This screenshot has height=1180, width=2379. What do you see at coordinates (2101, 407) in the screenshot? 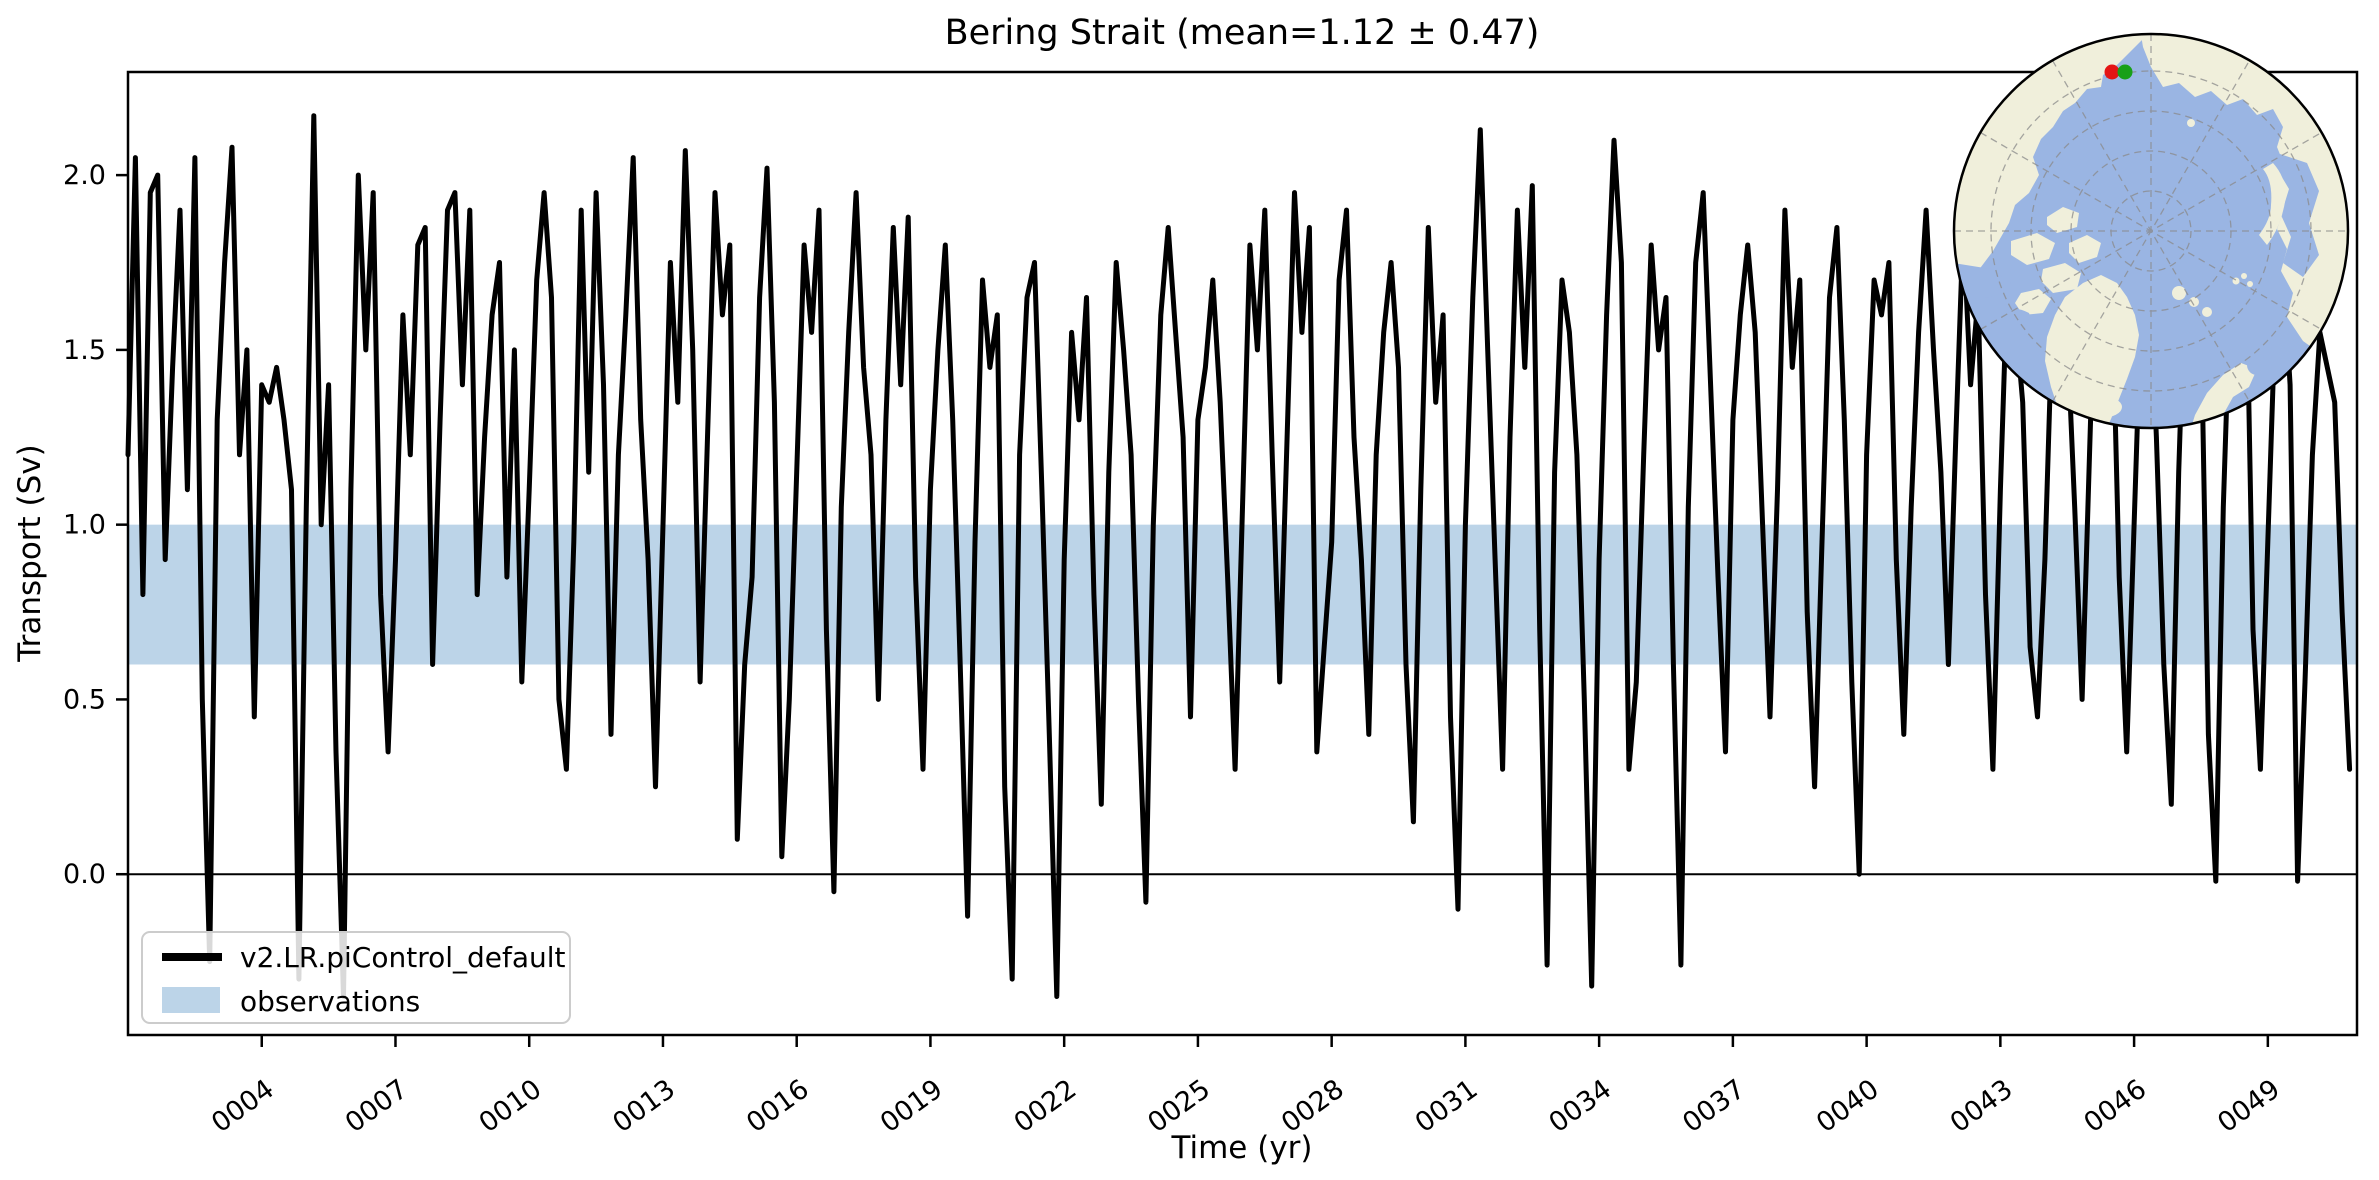
I see `land-iceland` at bounding box center [2101, 407].